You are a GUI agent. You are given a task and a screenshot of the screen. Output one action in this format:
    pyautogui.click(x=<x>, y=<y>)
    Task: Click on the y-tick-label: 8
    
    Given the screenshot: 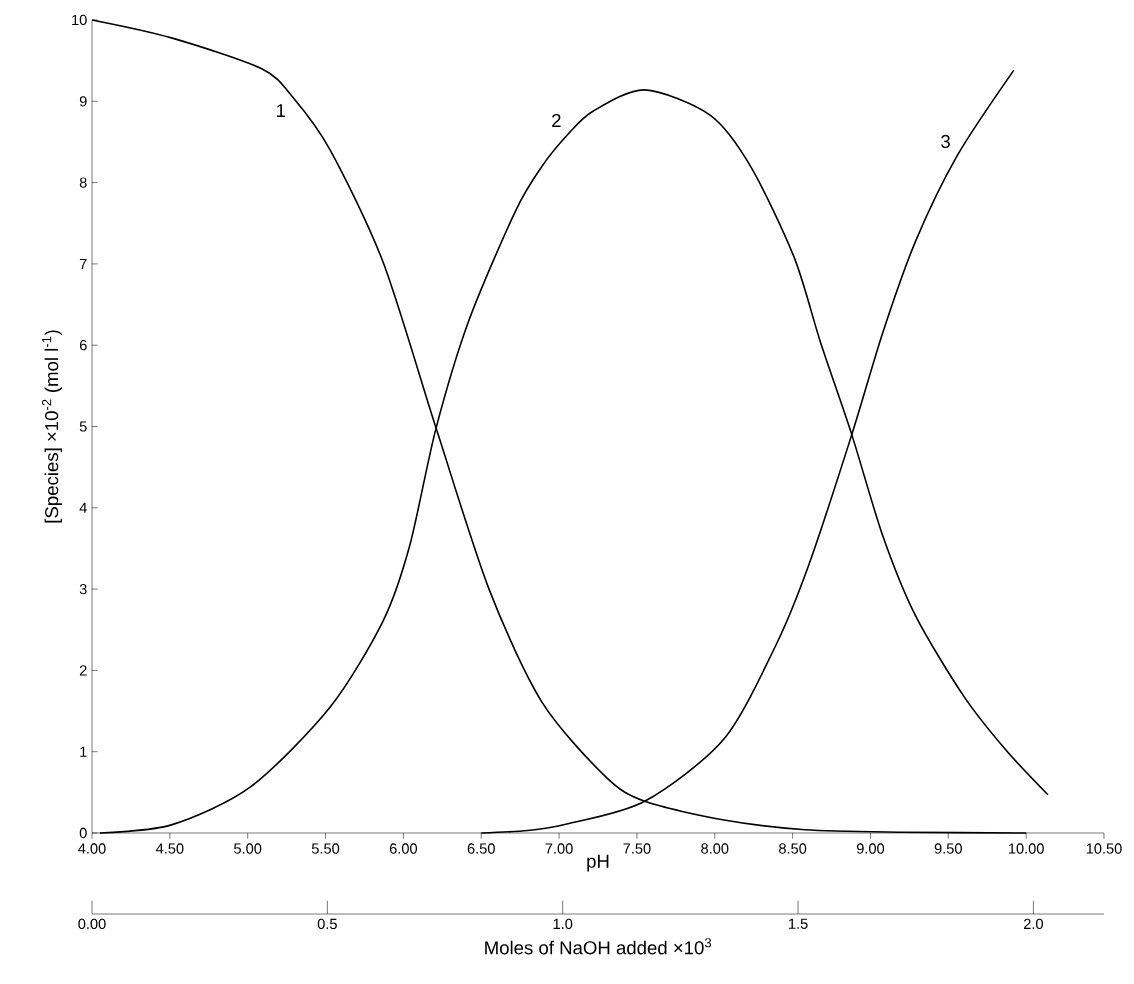 What is the action you would take?
    pyautogui.click(x=83, y=182)
    